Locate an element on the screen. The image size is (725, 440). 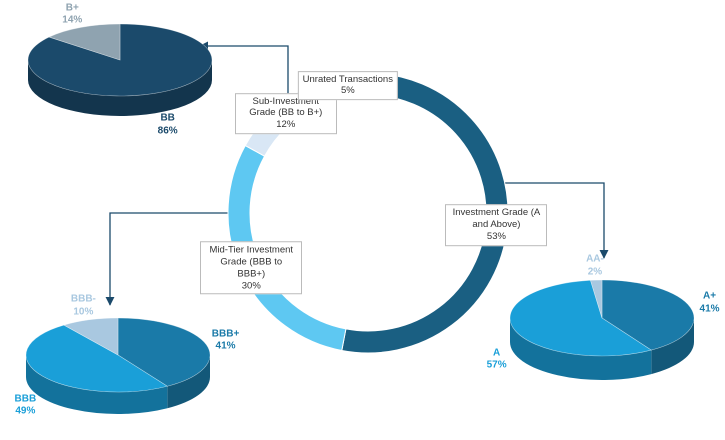
segment-value: 30% is located at coordinates (251, 285).